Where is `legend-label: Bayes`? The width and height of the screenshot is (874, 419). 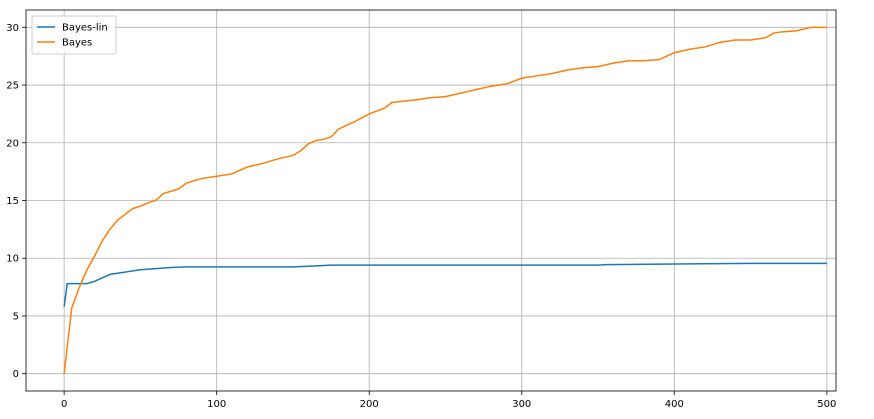 legend-label: Bayes is located at coordinates (77, 43).